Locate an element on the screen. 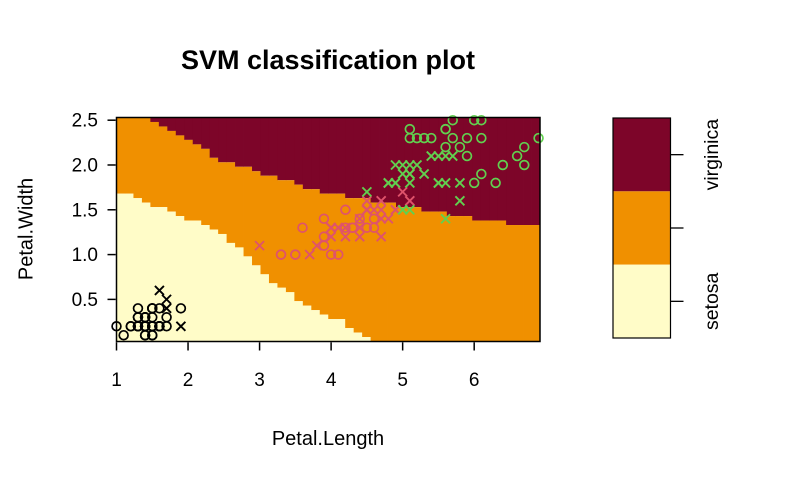 The width and height of the screenshot is (789, 486). x-axis: 1 2 3 4 5 6 is located at coordinates (295, 366).